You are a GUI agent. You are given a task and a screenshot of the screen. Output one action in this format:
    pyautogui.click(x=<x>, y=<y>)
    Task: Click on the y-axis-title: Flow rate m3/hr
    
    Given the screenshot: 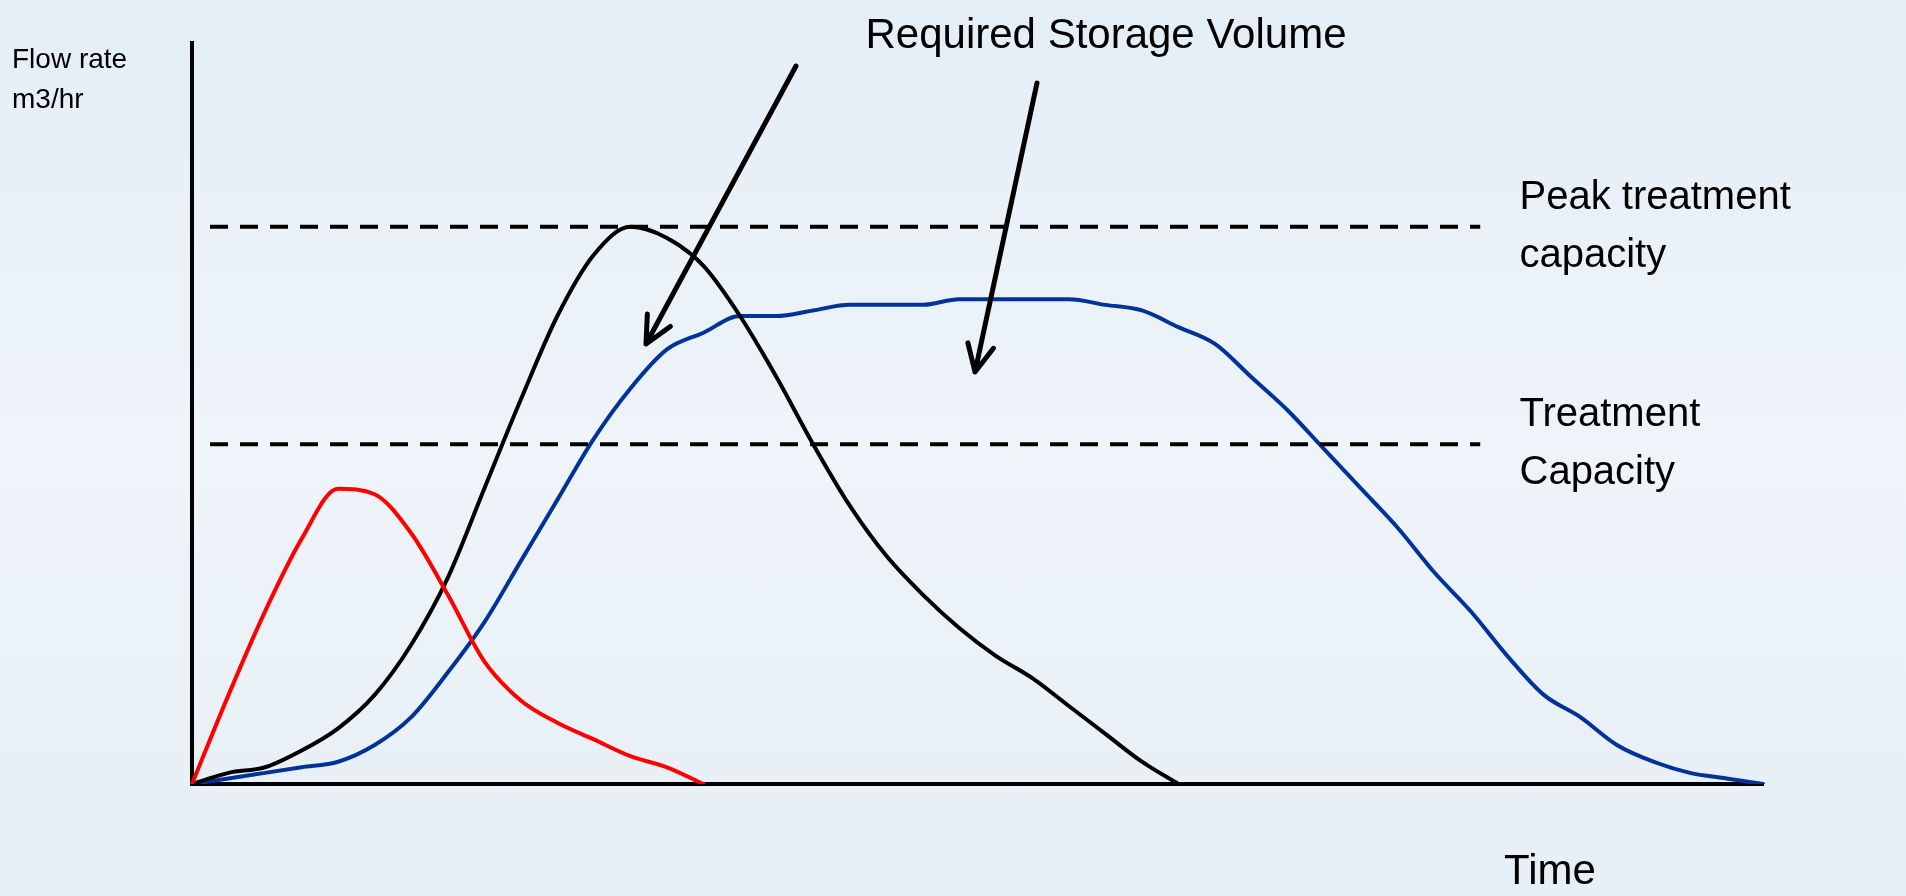 What is the action you would take?
    pyautogui.click(x=70, y=78)
    